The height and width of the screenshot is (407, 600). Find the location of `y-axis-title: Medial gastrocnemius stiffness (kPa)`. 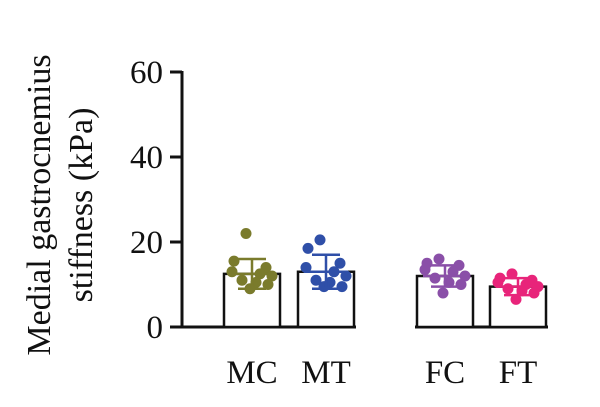

y-axis-title: Medial gastrocnemius stiffness (kPa) is located at coordinates (60, 204).